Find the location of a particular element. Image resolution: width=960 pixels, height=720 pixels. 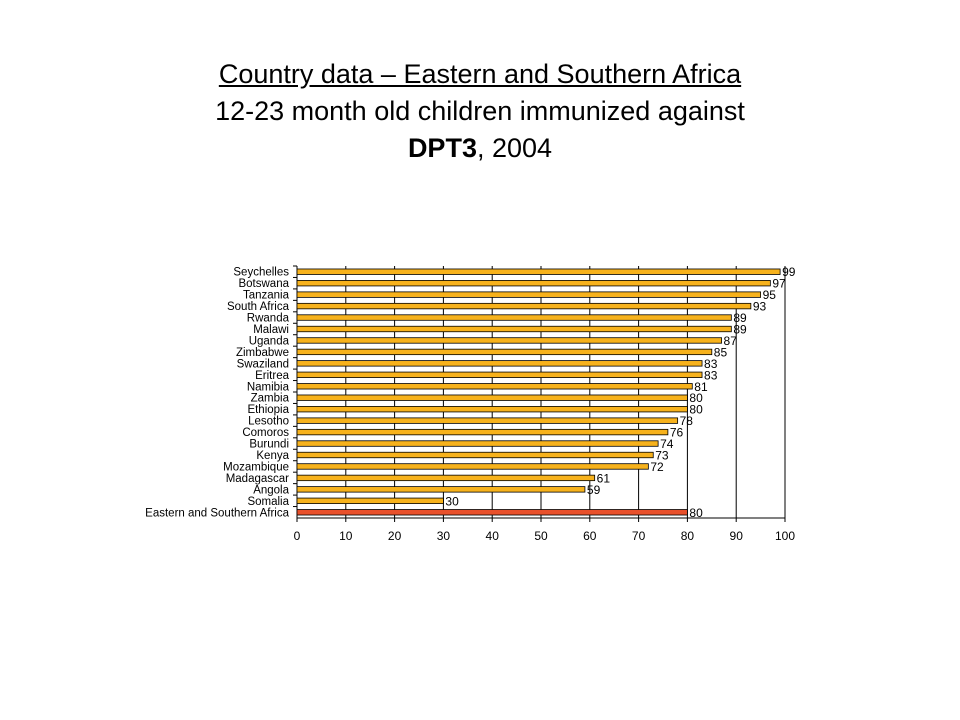

category-label: Seychelles is located at coordinates (261, 273).